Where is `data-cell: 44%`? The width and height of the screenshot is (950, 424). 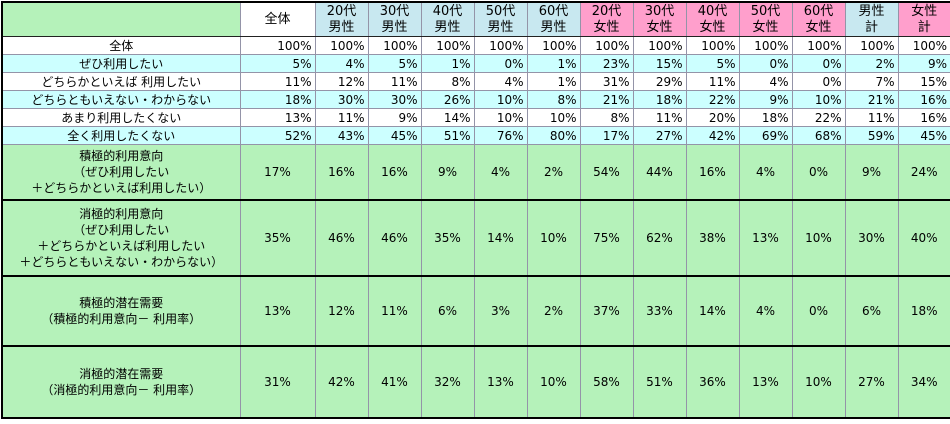 data-cell: 44% is located at coordinates (659, 172).